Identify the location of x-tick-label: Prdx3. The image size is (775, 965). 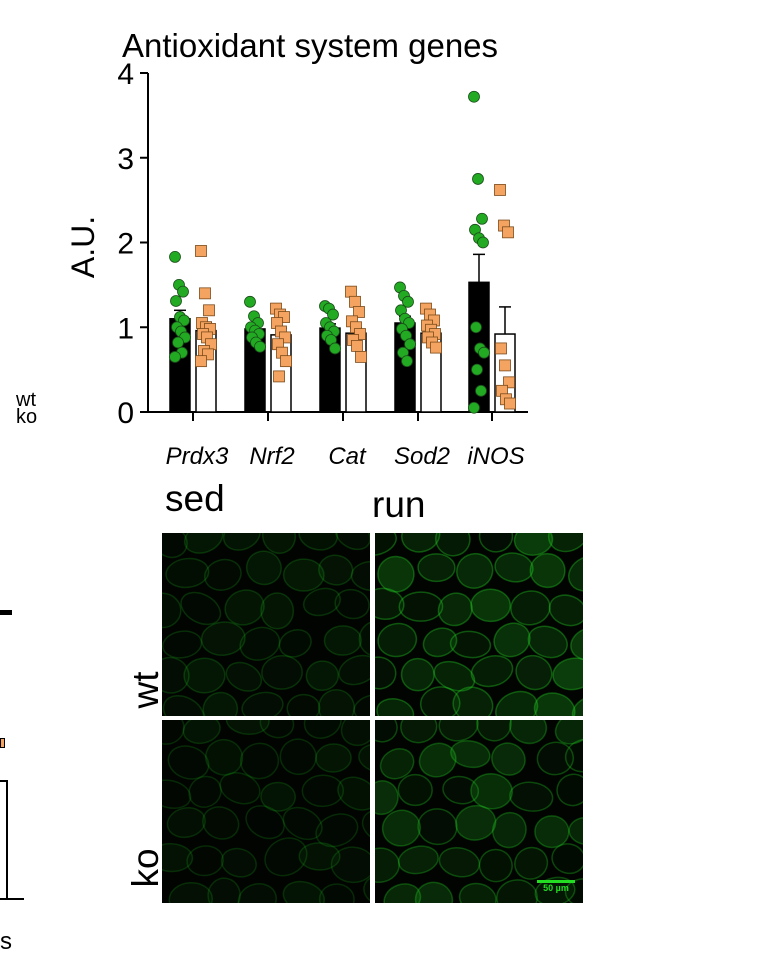
(197, 456).